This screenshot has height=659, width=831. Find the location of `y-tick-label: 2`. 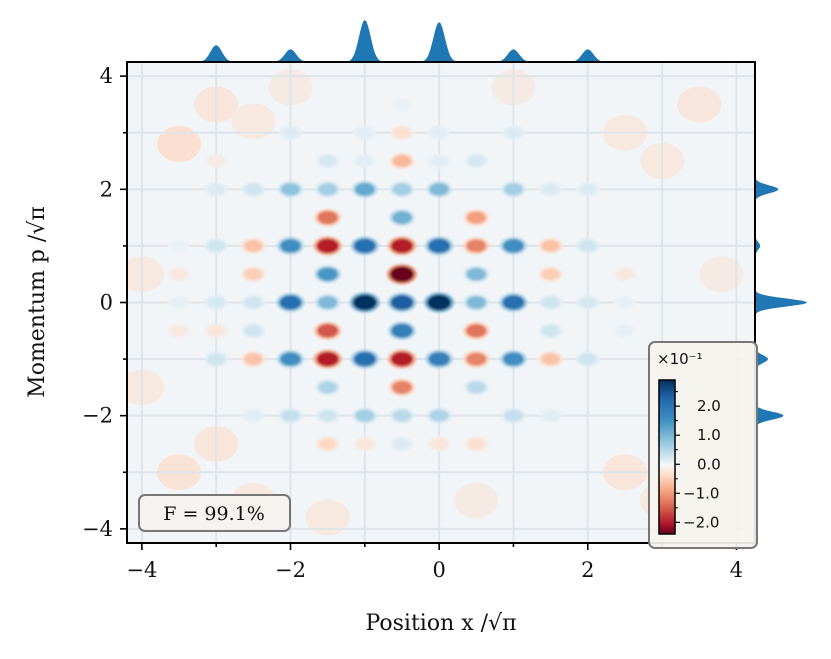

y-tick-label: 2 is located at coordinates (106, 189).